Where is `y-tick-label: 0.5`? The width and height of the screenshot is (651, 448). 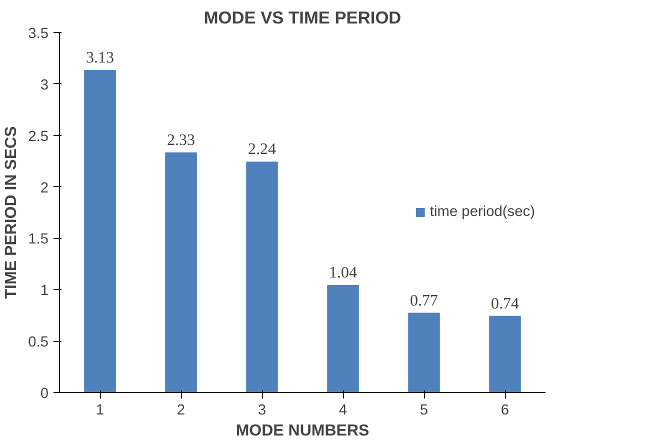
y-tick-label: 0.5 is located at coordinates (38, 342).